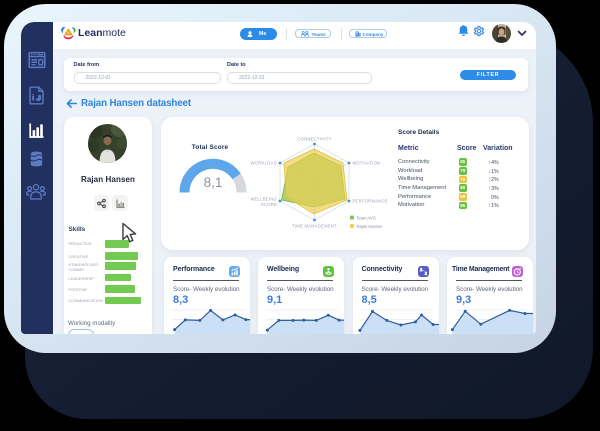  What do you see at coordinates (366, 217) in the screenshot?
I see `svg-text: Team AVG` at bounding box center [366, 217].